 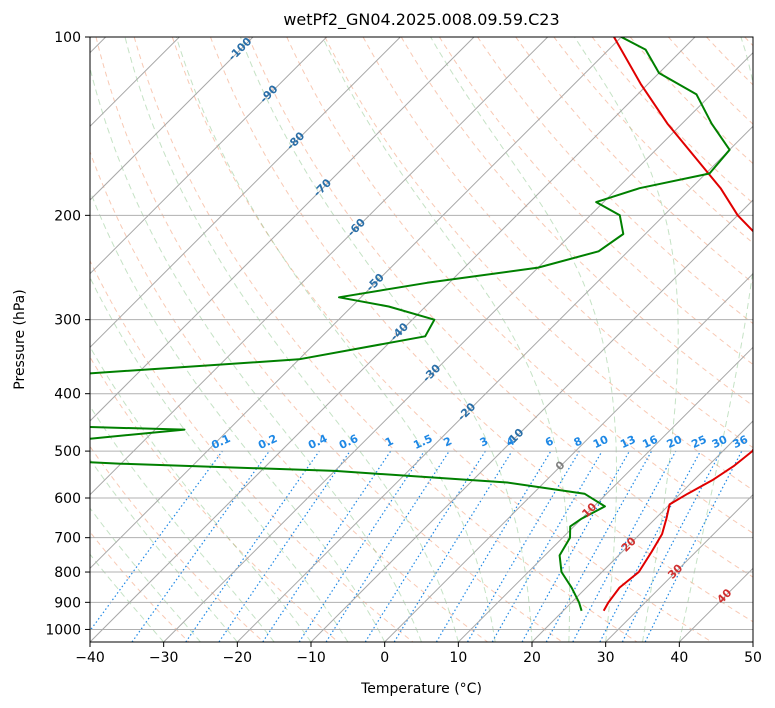 What do you see at coordinates (63, 630) in the screenshot?
I see `y-tick-label: 1000` at bounding box center [63, 630].